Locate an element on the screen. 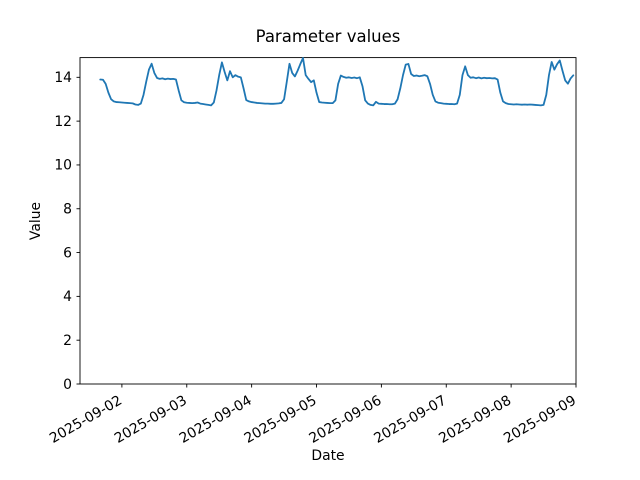  y-tick-label: 2 is located at coordinates (67, 341).